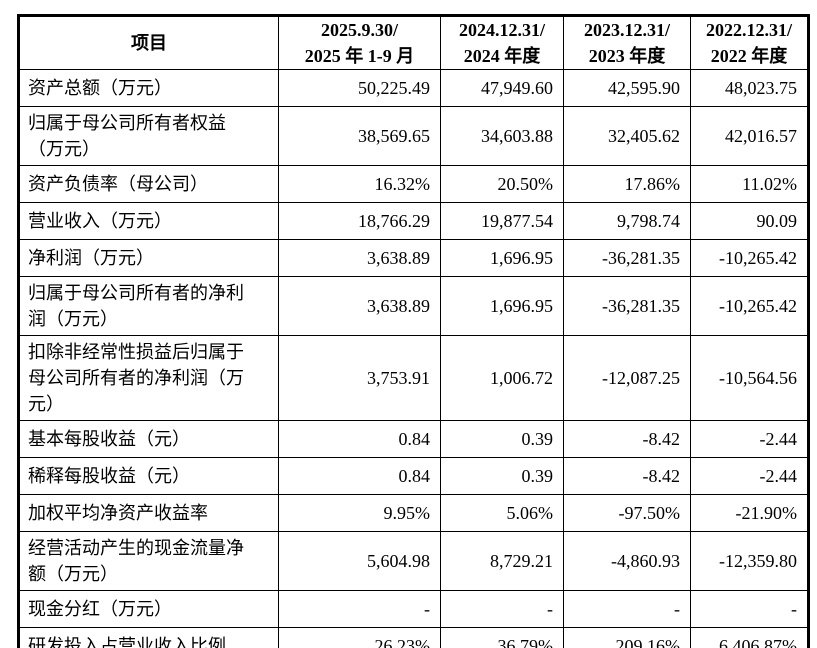 The height and width of the screenshot is (648, 817). Describe the element at coordinates (627, 637) in the screenshot. I see `value-cell: 209.16%` at that location.